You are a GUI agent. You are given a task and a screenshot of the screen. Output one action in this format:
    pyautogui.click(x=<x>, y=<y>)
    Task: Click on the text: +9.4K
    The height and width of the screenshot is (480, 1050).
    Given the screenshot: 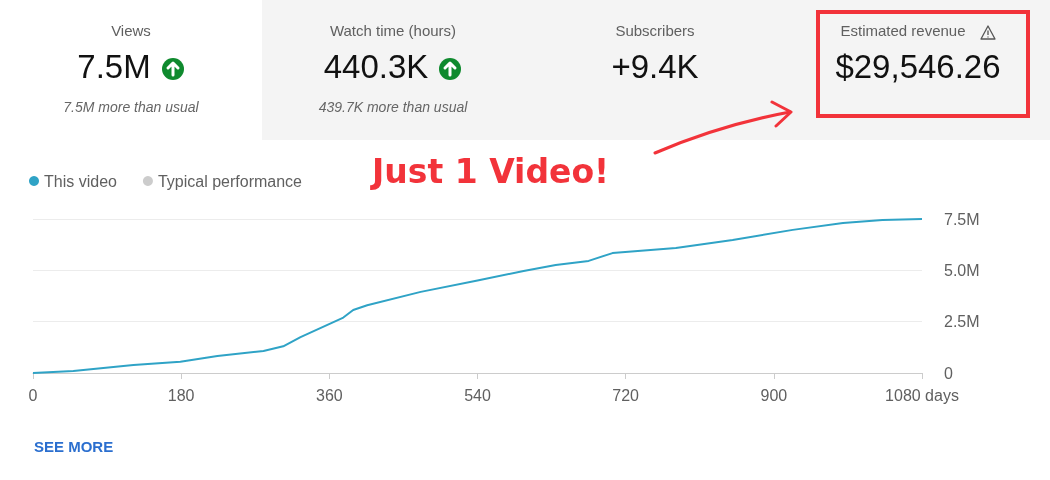 What is the action you would take?
    pyautogui.click(x=655, y=66)
    